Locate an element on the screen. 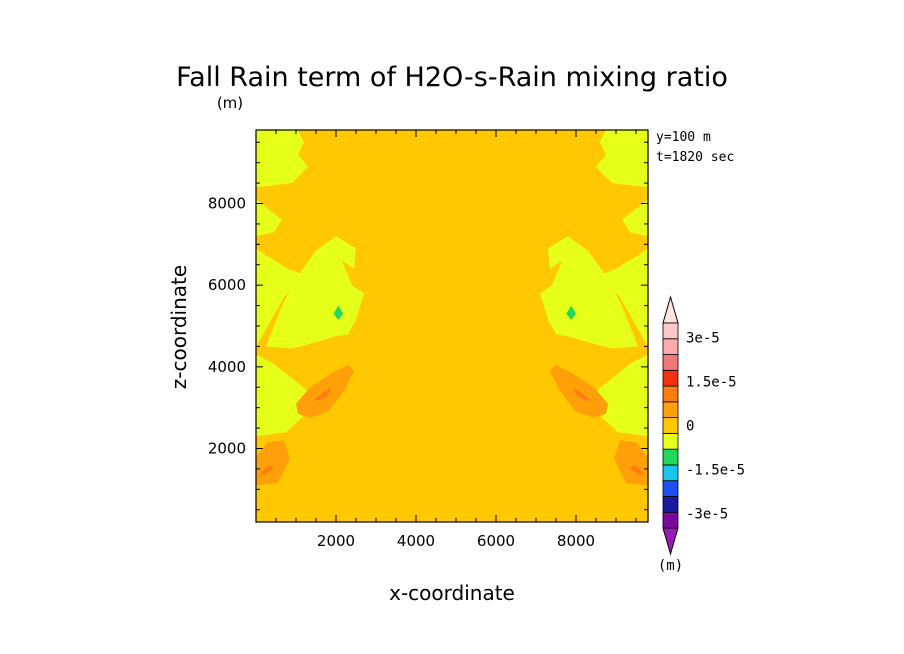 The width and height of the screenshot is (904, 654). contour-region-left-bottom-core is located at coordinates (267, 469).